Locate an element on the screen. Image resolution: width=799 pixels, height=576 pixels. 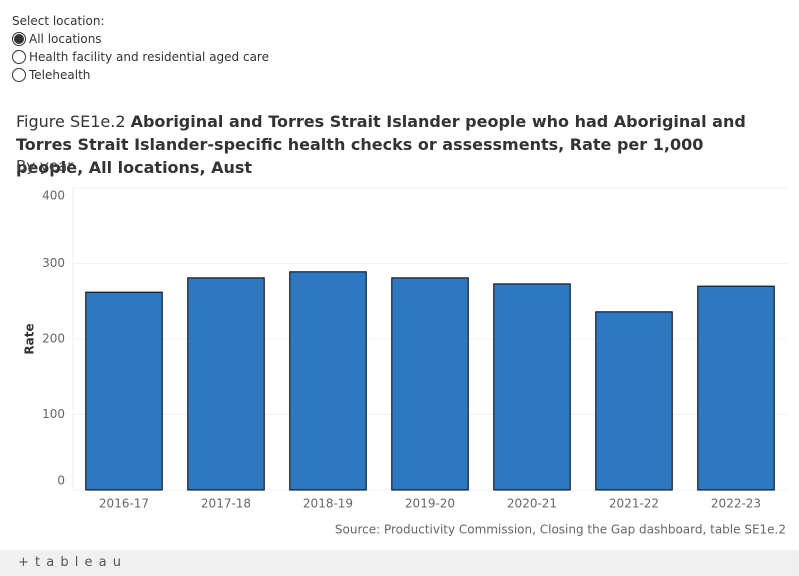
x-tick-label: 2020-21 is located at coordinates (532, 504).